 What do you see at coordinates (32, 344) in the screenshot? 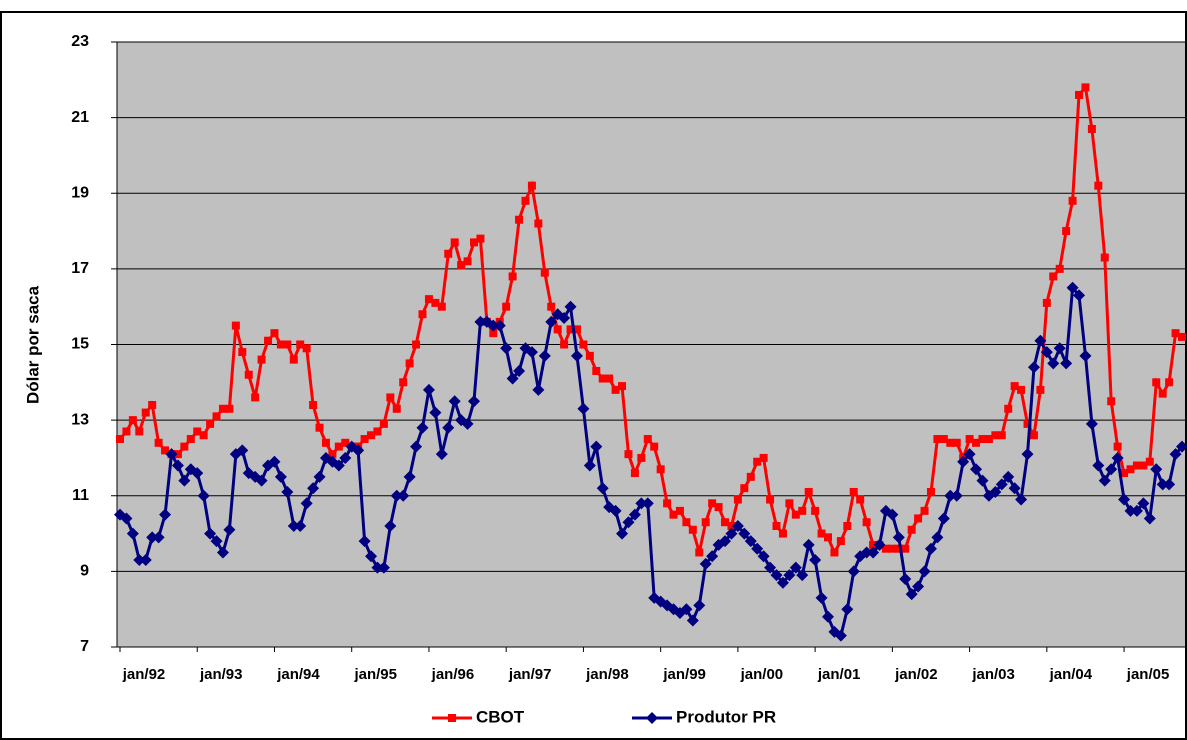
I see `y-axis-title: Dólar por saca` at bounding box center [32, 344].